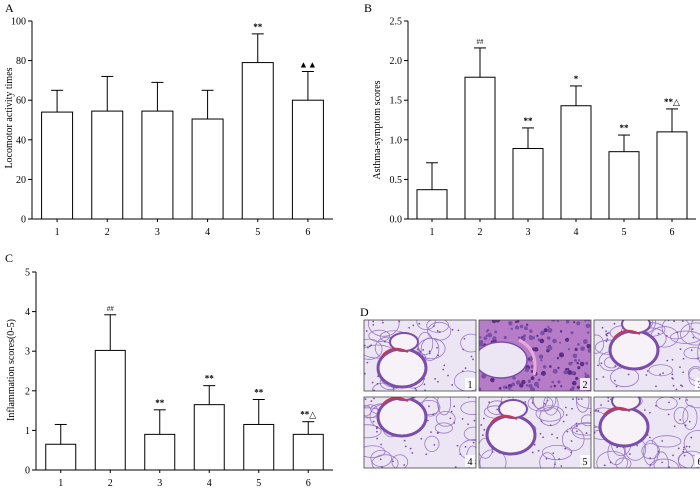  What do you see at coordinates (308, 483) in the screenshot?
I see `panel-c-x-tick-label: 6` at bounding box center [308, 483].